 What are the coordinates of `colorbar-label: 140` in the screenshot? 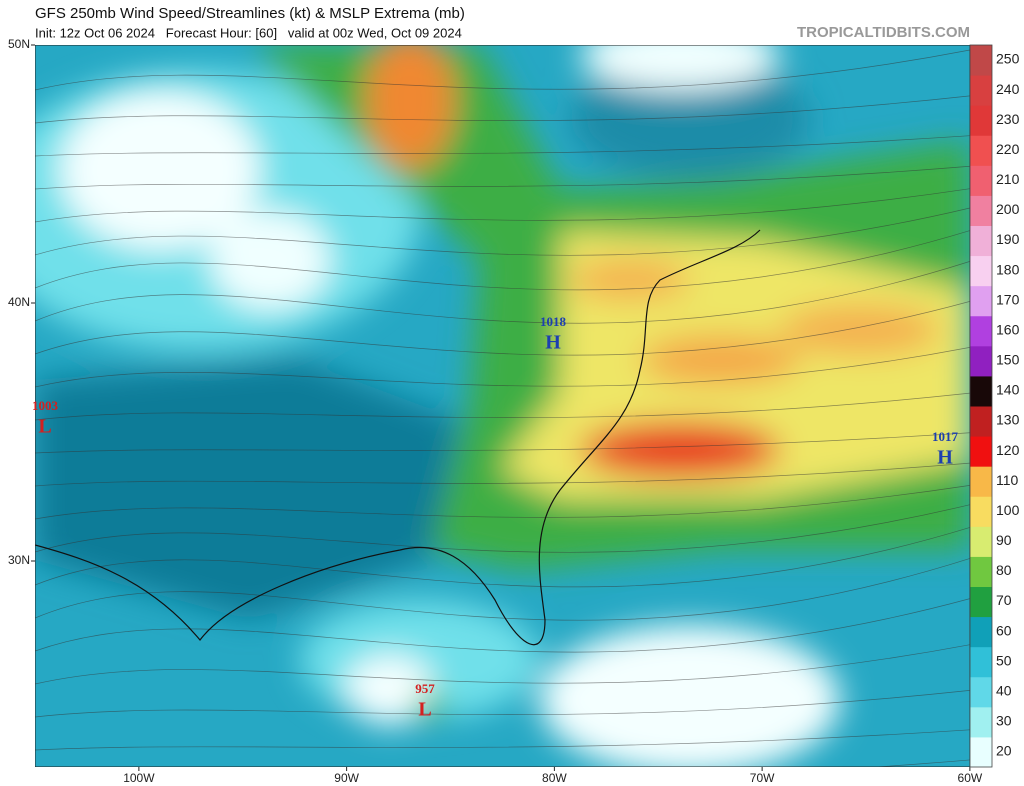 It's located at (1008, 390).